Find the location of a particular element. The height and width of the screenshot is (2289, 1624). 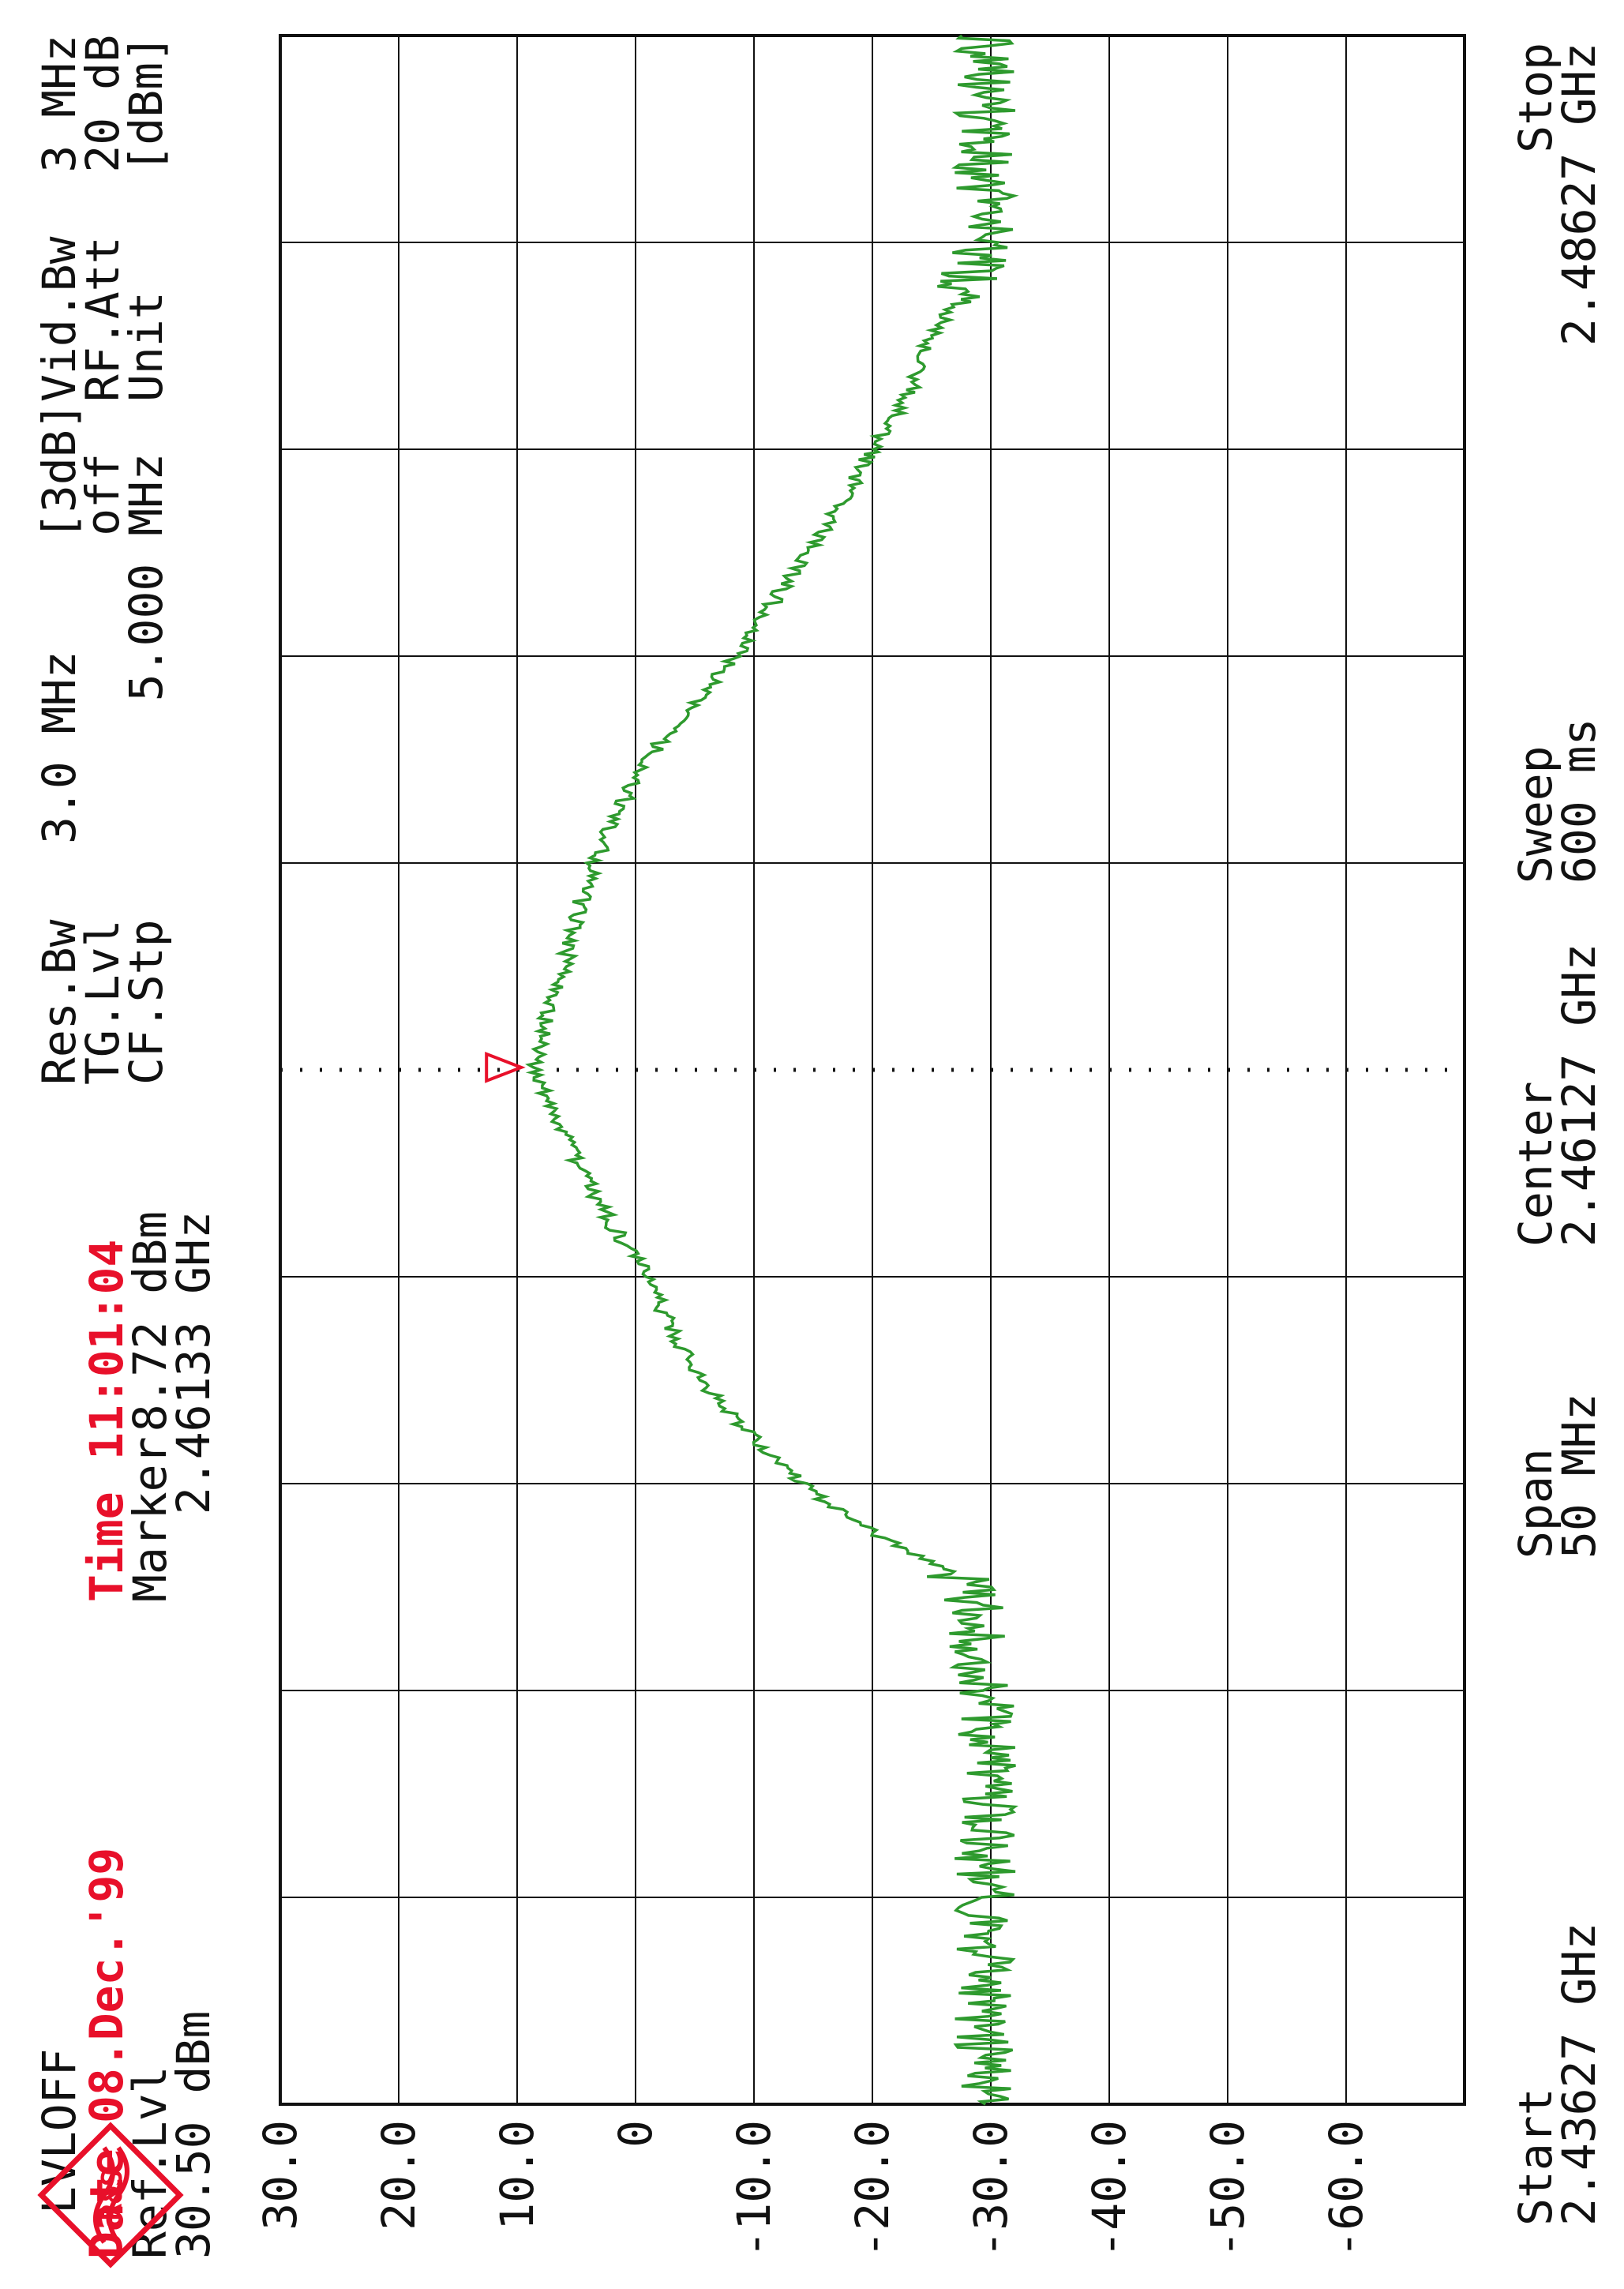

center-value: 2.46127 GHz is located at coordinates (1579, 1095).